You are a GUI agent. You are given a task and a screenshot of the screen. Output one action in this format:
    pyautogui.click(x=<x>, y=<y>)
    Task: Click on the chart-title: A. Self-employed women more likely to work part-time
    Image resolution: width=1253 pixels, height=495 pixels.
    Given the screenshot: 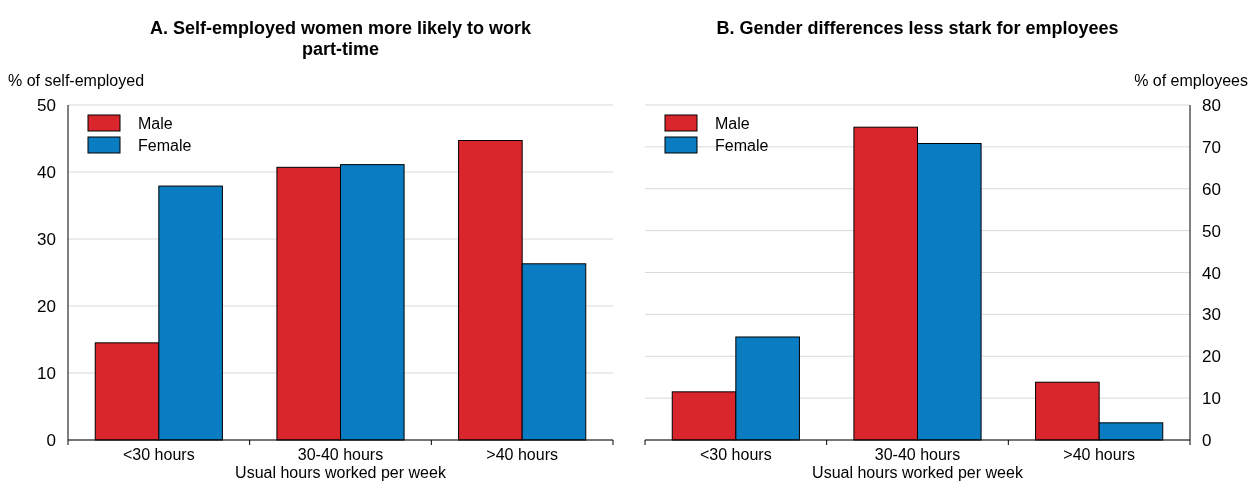 What is the action you would take?
    pyautogui.click(x=341, y=38)
    